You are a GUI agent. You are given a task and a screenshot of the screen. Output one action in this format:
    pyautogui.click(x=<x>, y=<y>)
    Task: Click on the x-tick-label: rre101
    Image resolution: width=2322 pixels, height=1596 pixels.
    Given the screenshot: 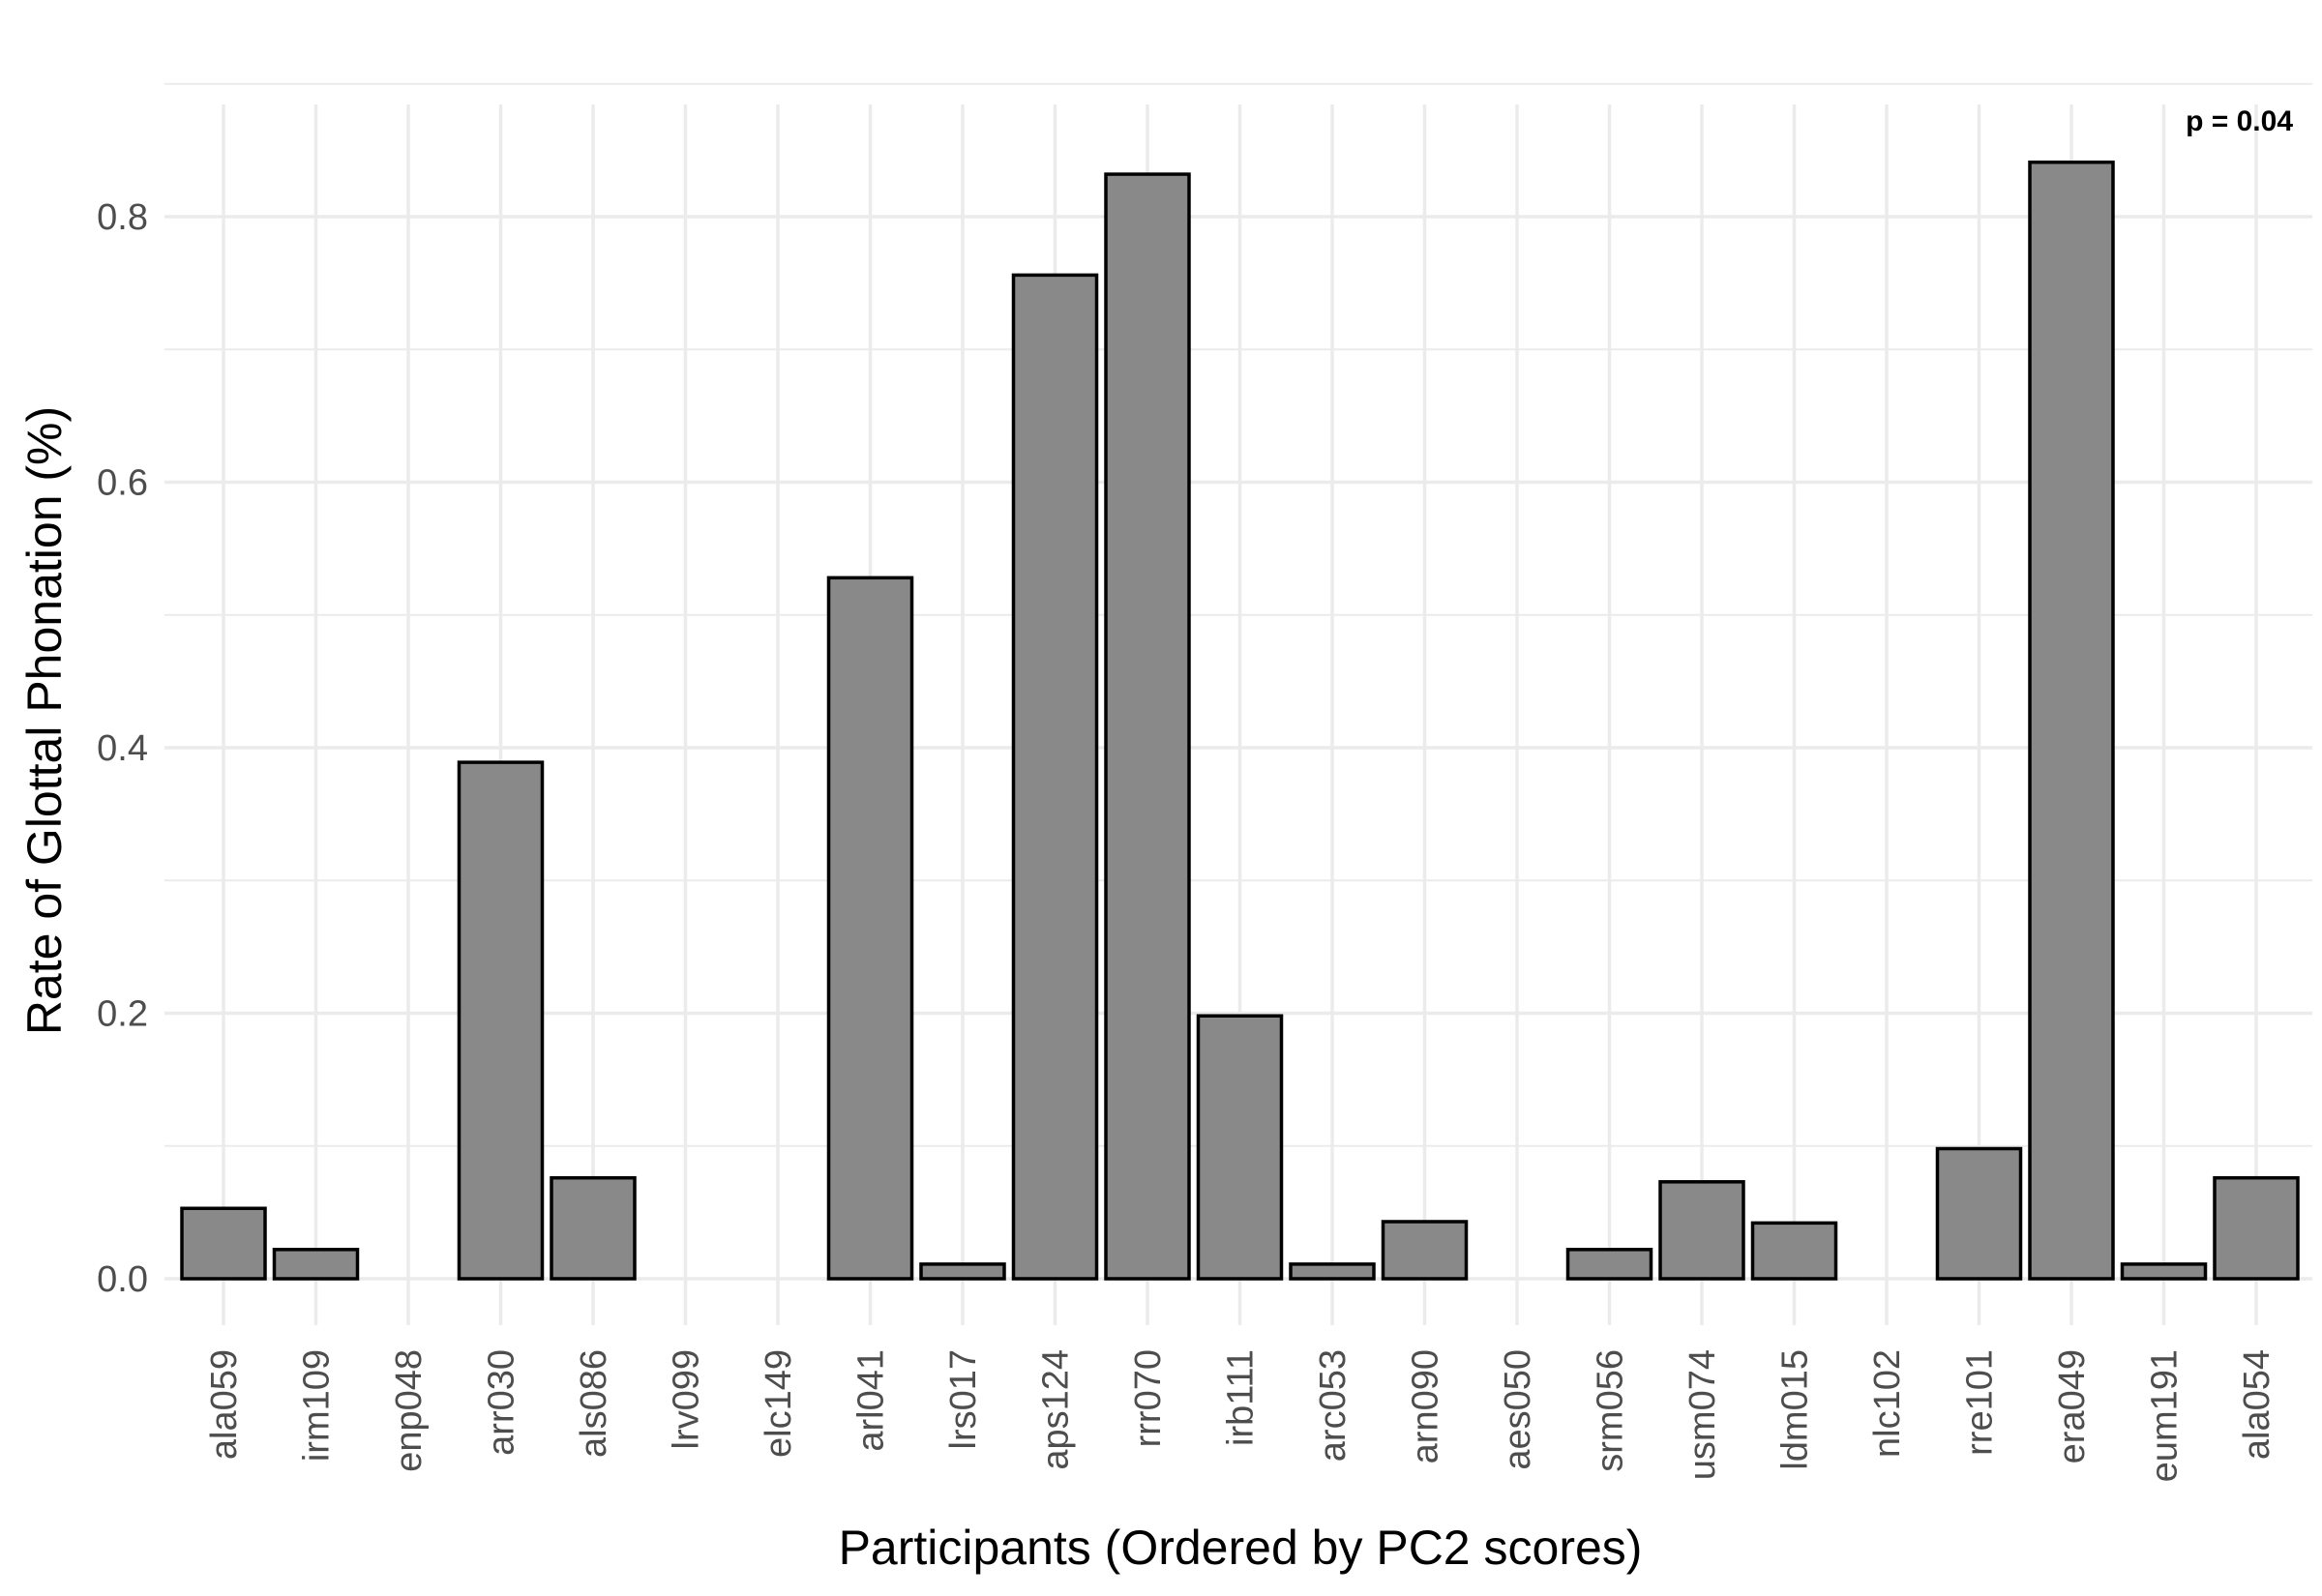 What is the action you would take?
    pyautogui.click(x=1980, y=1402)
    